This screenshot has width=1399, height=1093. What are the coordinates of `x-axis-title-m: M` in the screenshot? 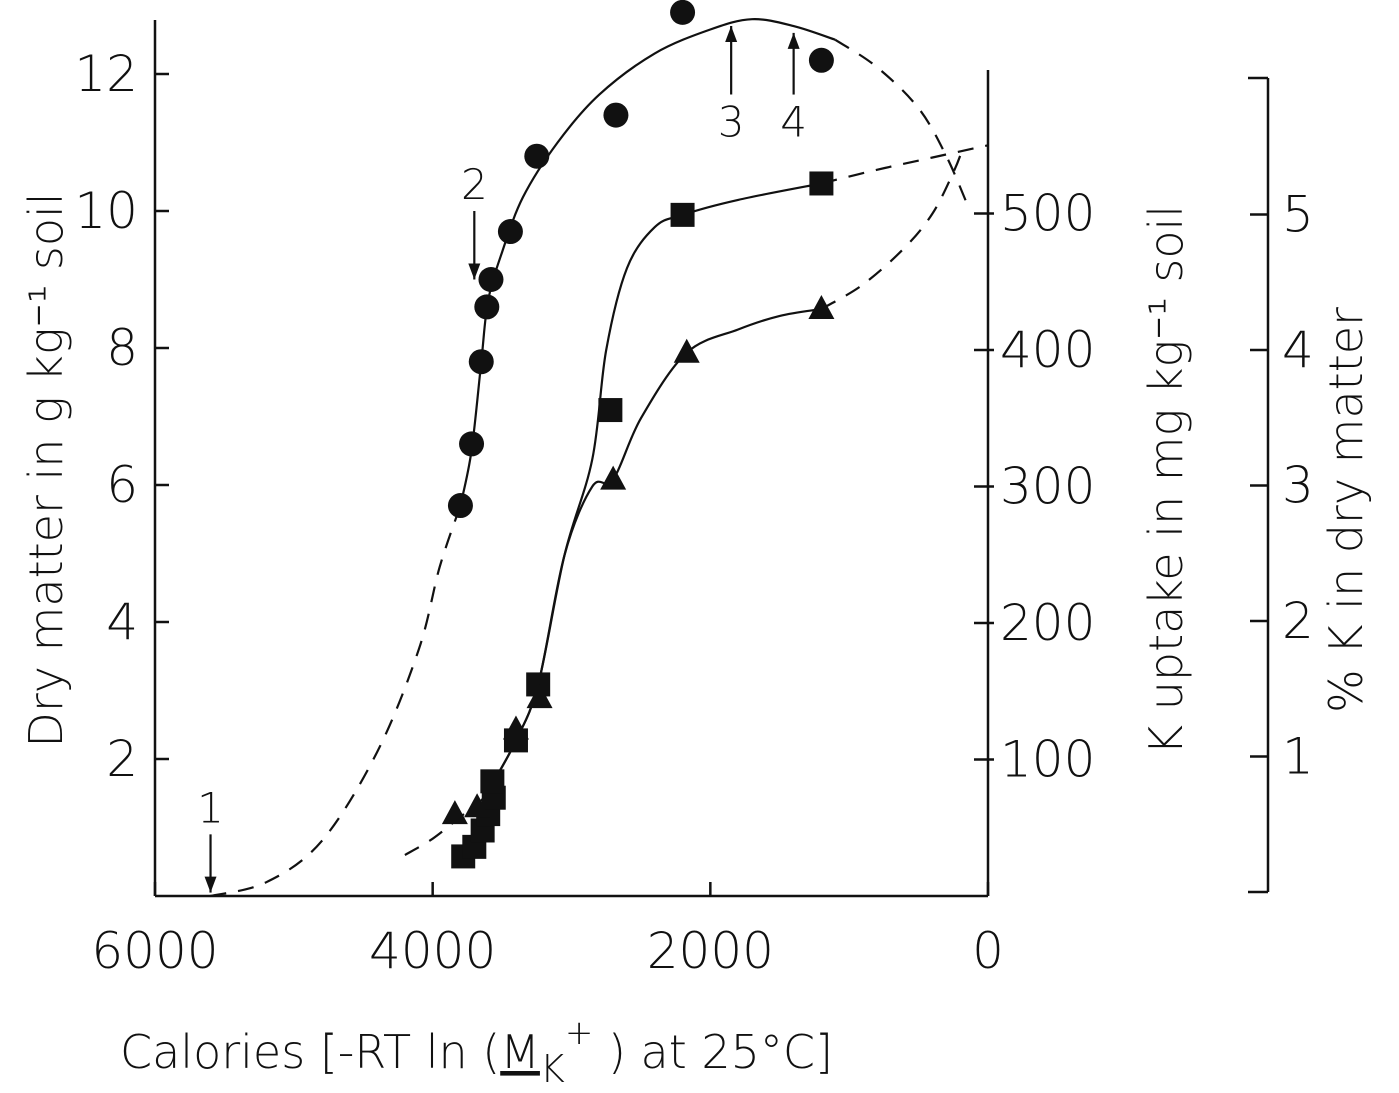 It's located at (520, 1052).